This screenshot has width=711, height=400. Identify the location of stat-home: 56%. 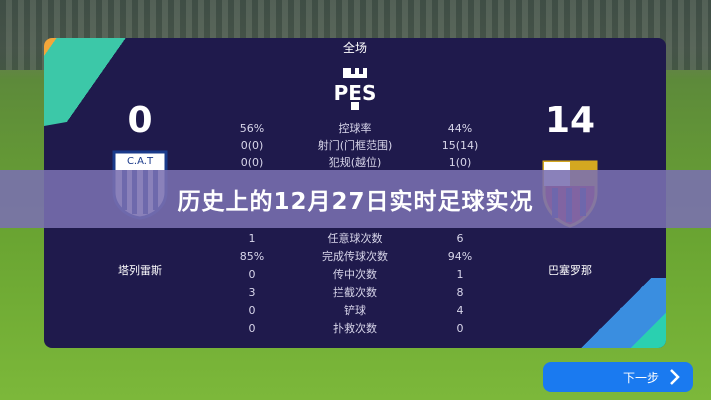
(252, 128).